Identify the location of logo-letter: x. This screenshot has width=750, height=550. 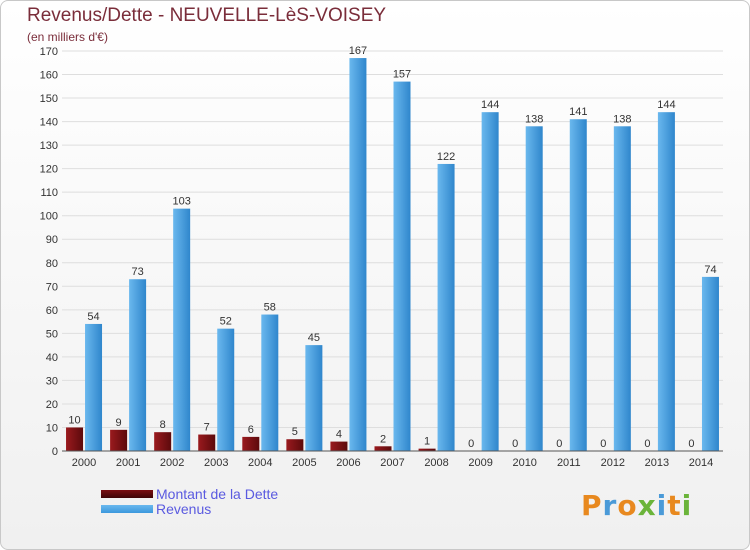
(647, 505).